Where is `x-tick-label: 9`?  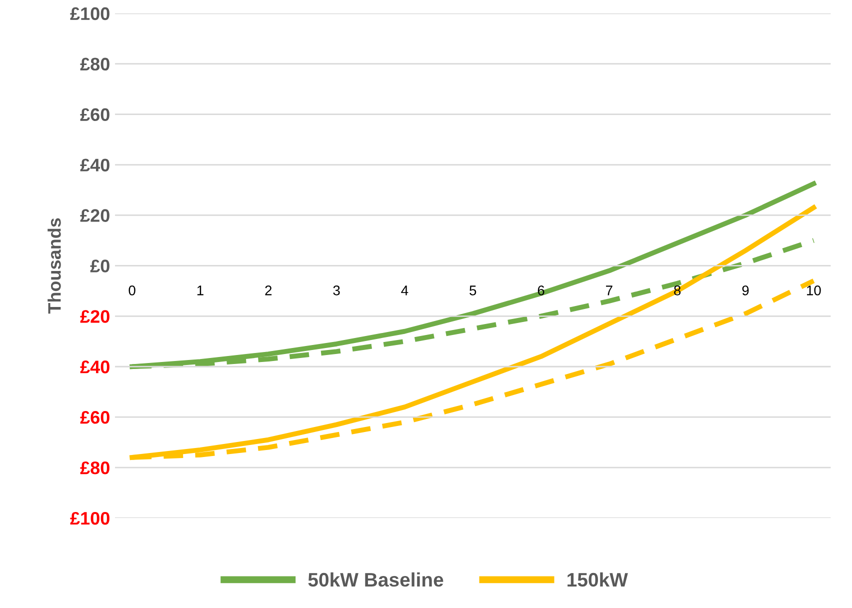 x-tick-label: 9 is located at coordinates (745, 291).